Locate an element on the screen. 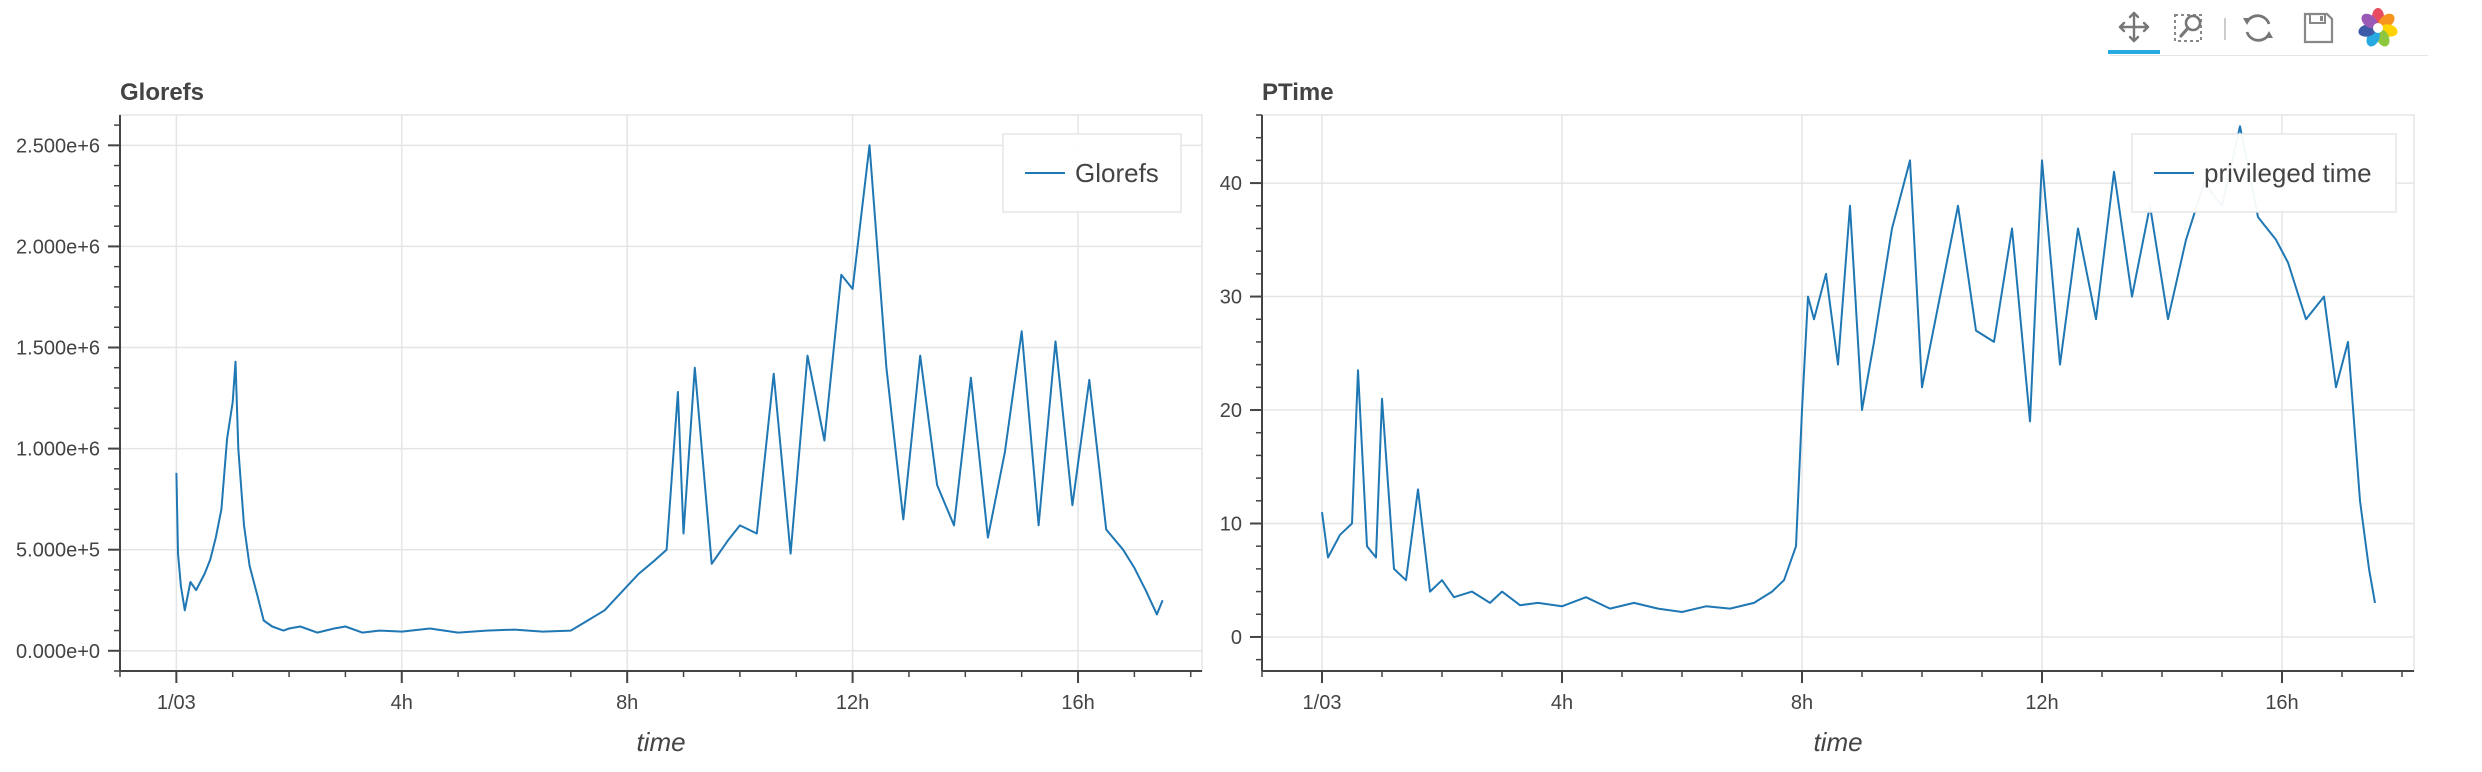 This screenshot has width=2482, height=772. save-icon is located at coordinates (2318, 28).